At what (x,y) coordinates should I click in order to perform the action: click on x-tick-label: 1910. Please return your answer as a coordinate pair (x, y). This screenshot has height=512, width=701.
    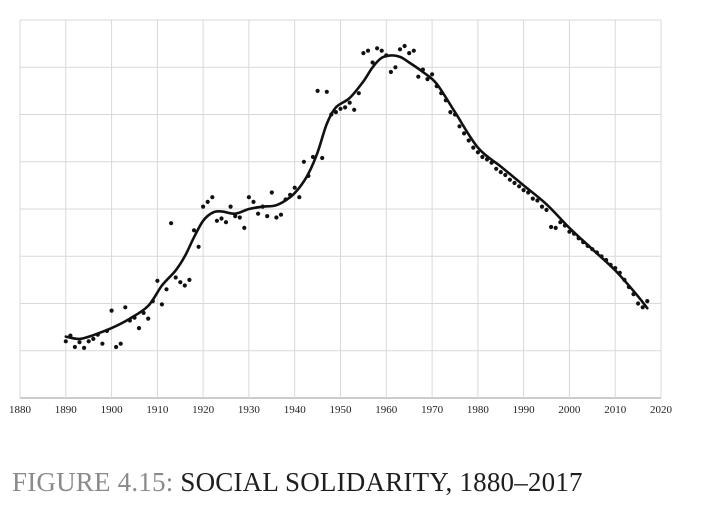
    Looking at the image, I should click on (157, 410).